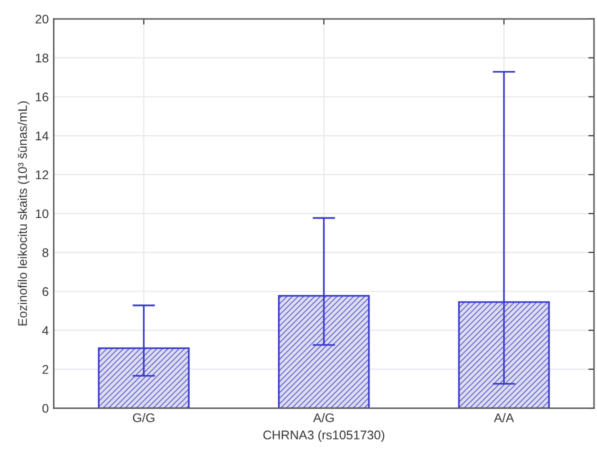 The width and height of the screenshot is (597, 450). What do you see at coordinates (42, 136) in the screenshot?
I see `y-tick-label: 14` at bounding box center [42, 136].